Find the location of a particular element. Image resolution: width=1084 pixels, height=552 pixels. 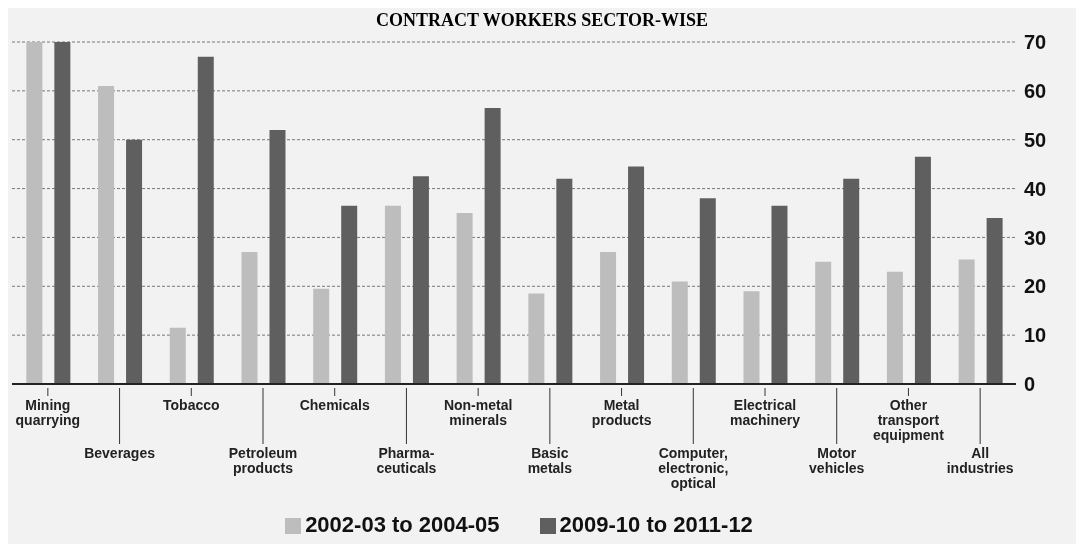

x-tick-label: Petroleum products is located at coordinates (263, 460).